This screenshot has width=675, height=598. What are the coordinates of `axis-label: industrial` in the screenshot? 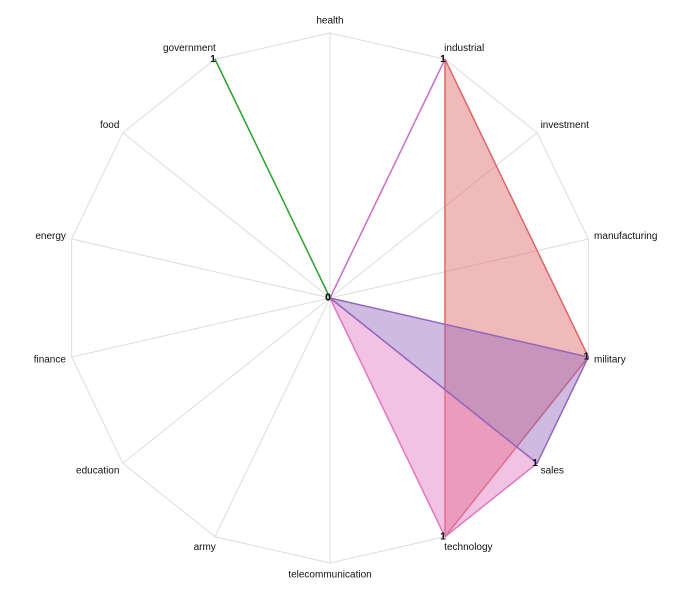 It's located at (464, 48).